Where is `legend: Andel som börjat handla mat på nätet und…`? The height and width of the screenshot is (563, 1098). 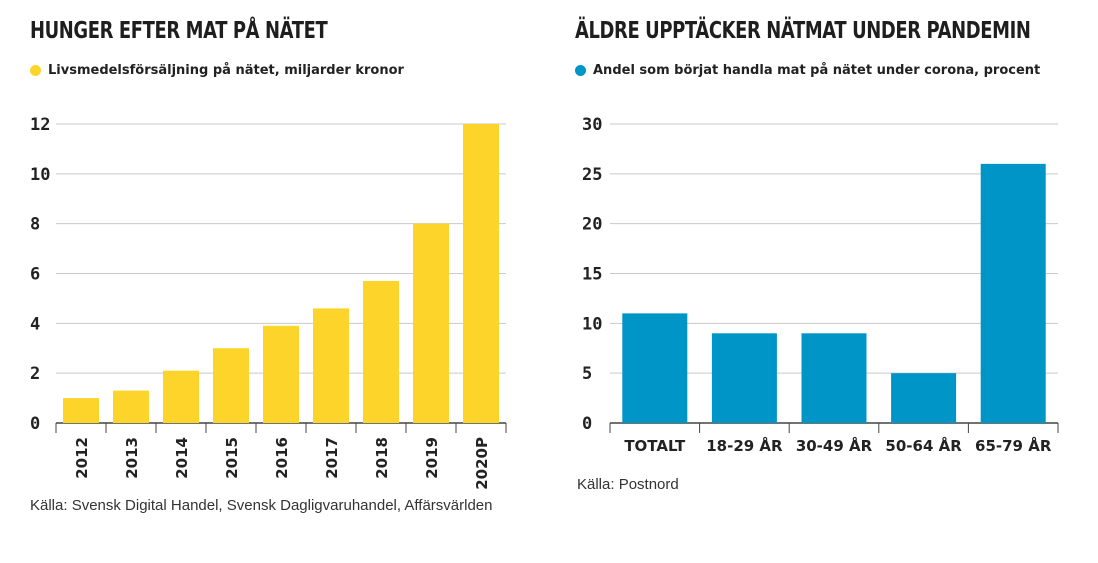
legend: Andel som börjat handla mat på nätet und… is located at coordinates (807, 70).